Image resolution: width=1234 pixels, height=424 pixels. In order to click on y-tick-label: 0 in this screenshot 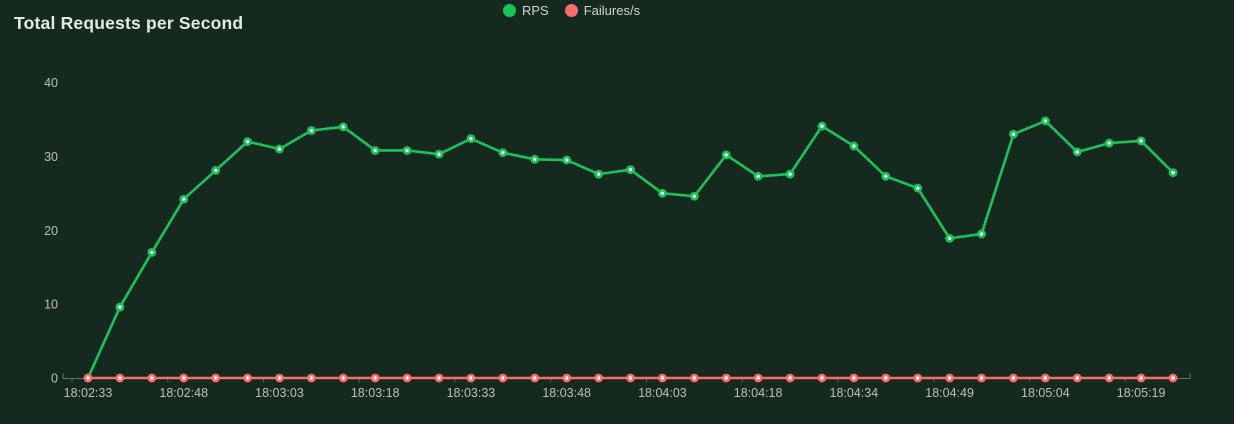, I will do `click(54, 379)`.